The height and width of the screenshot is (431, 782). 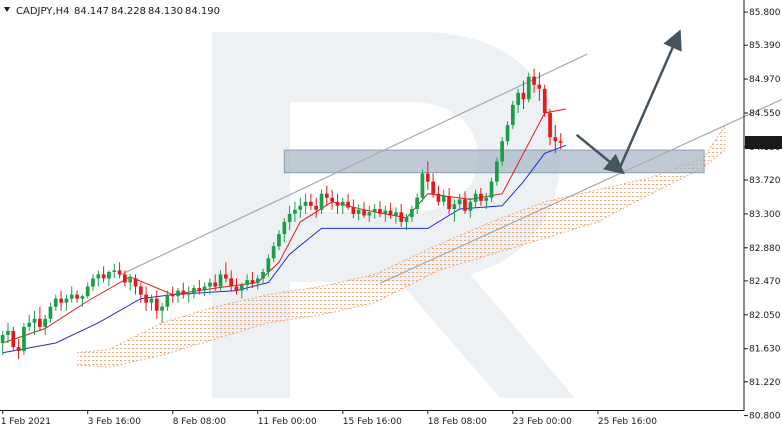 What do you see at coordinates (287, 422) in the screenshot?
I see `time-tick-label: 11 Feb 00:00` at bounding box center [287, 422].